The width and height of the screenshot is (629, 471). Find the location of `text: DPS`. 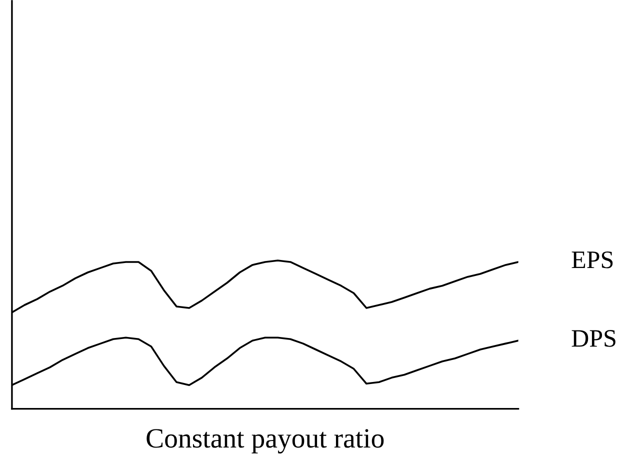

text: DPS is located at coordinates (594, 338).